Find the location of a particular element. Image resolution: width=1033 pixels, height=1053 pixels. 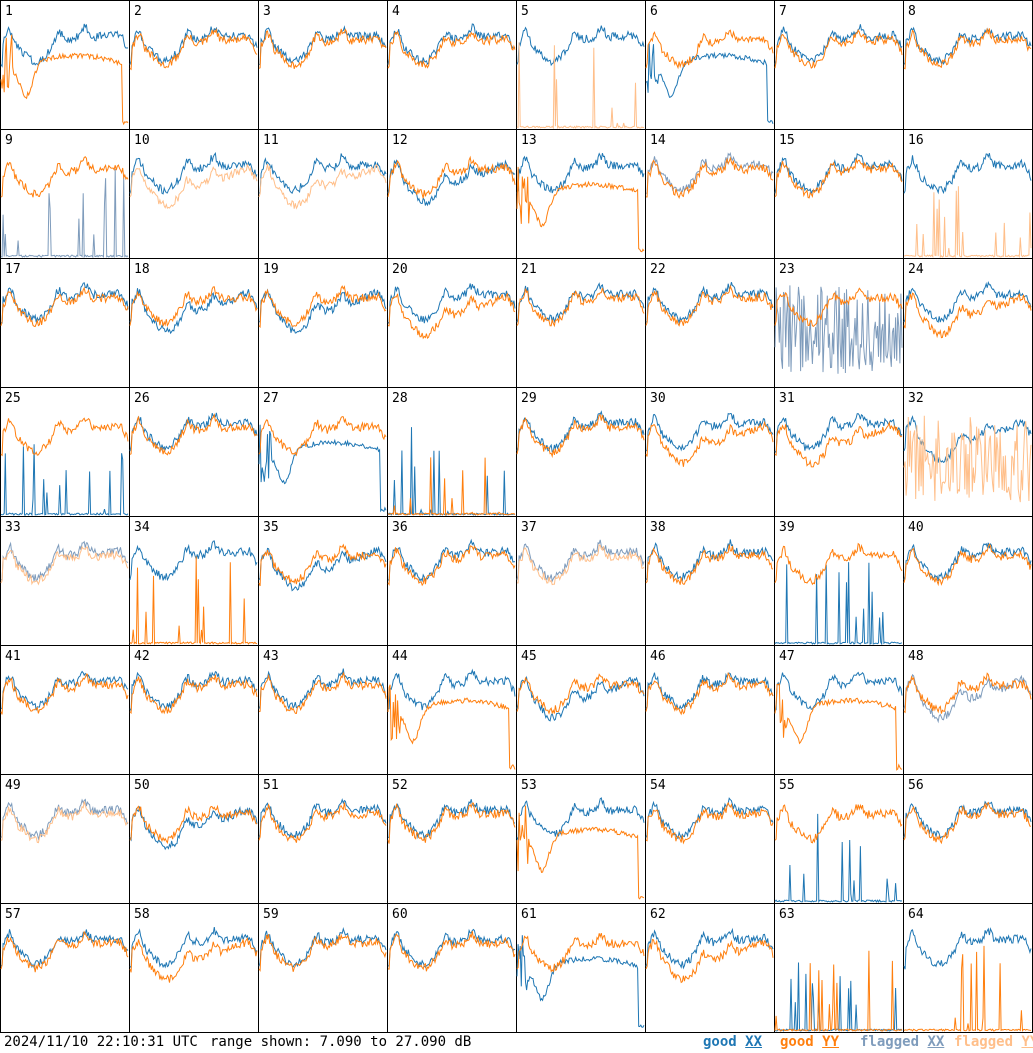

panel-63: 63 is located at coordinates (839, 968).